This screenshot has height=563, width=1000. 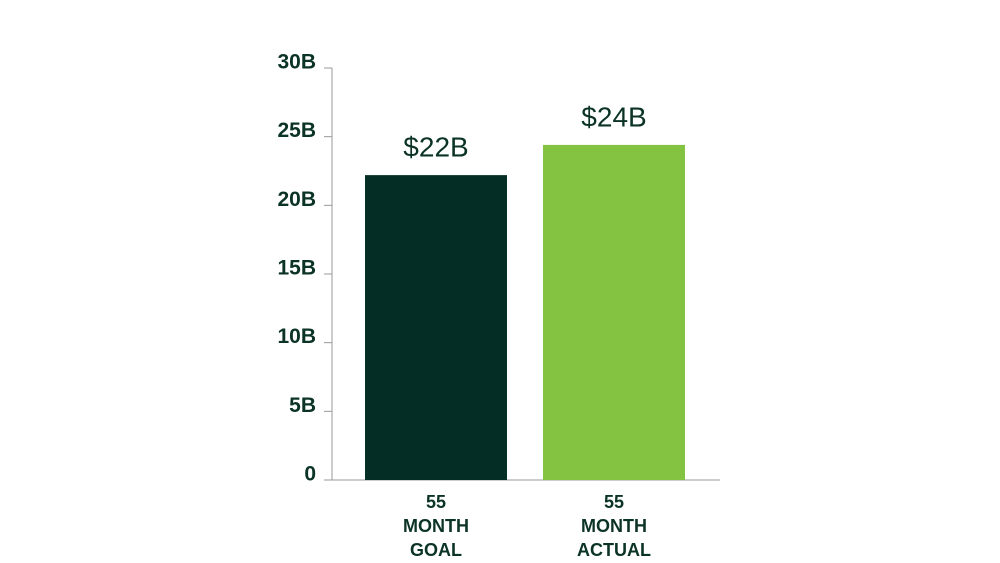 What do you see at coordinates (613, 116) in the screenshot?
I see `value-label: $24B` at bounding box center [613, 116].